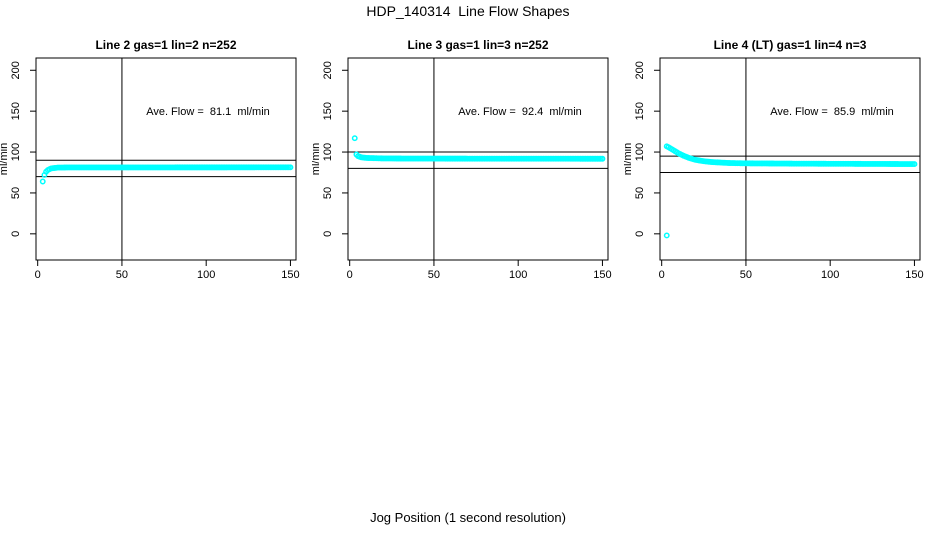 The height and width of the screenshot is (540, 936). I want to click on ave-flow-annotation: Ave. Flow = 85.9 ml/min, so click(832, 112).